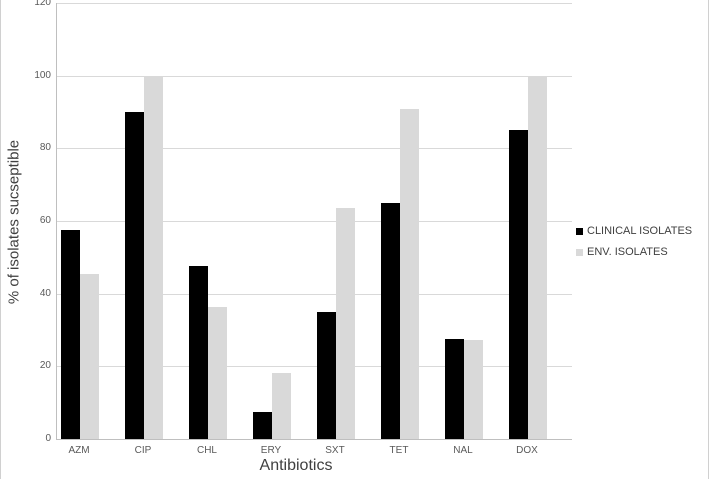  Describe the element at coordinates (45, 366) in the screenshot. I see `y-tick-label-20: 20` at that location.